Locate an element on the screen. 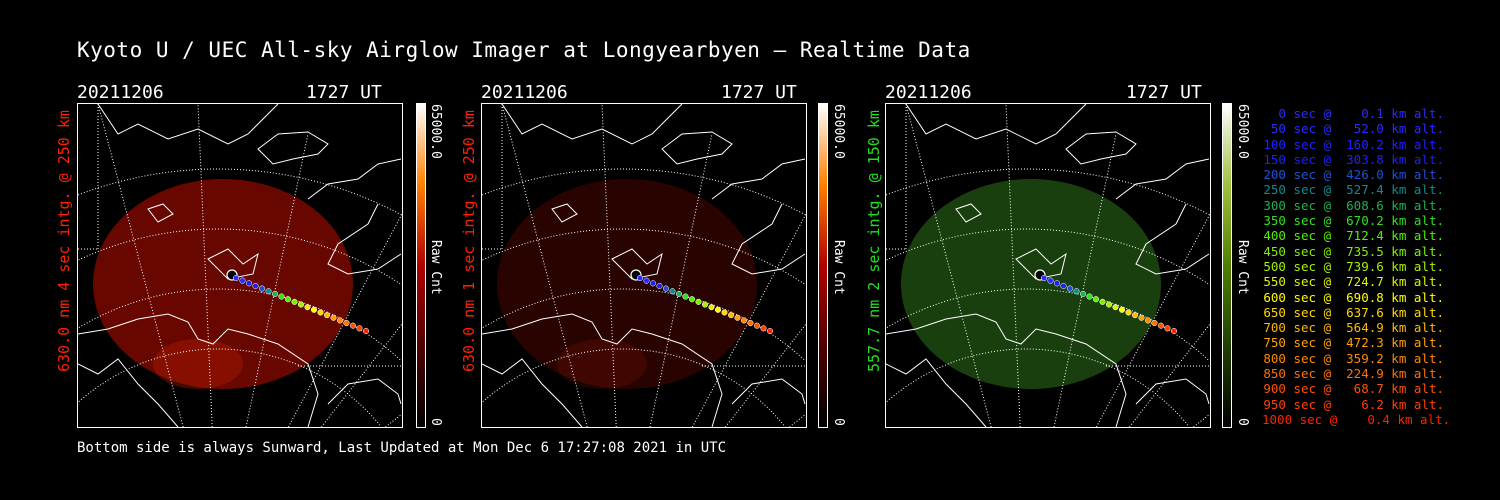  panel-2-time: 1727 UT is located at coordinates (759, 92).